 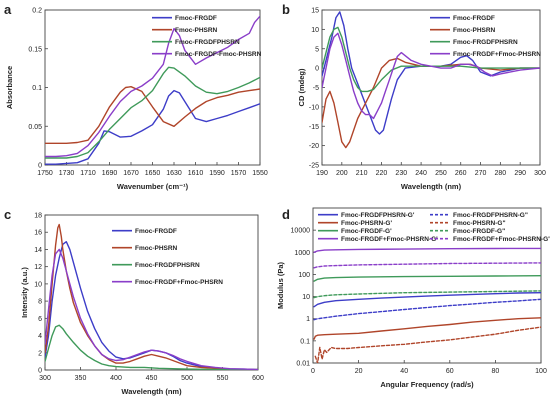 I want to click on y-tick-label: 0.15, so click(x=35, y=49).